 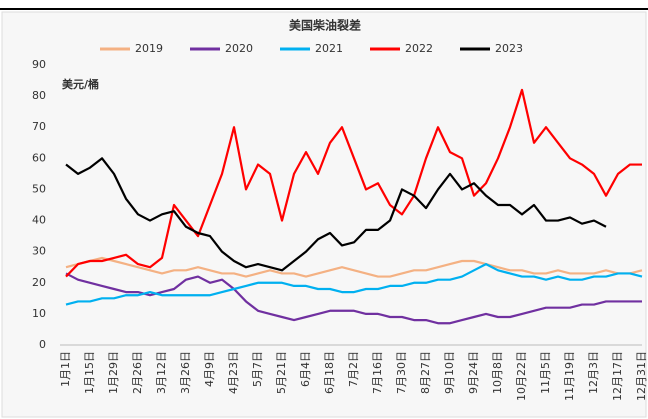 What do you see at coordinates (39, 64) in the screenshot?
I see `y-tick-label: 90` at bounding box center [39, 64].